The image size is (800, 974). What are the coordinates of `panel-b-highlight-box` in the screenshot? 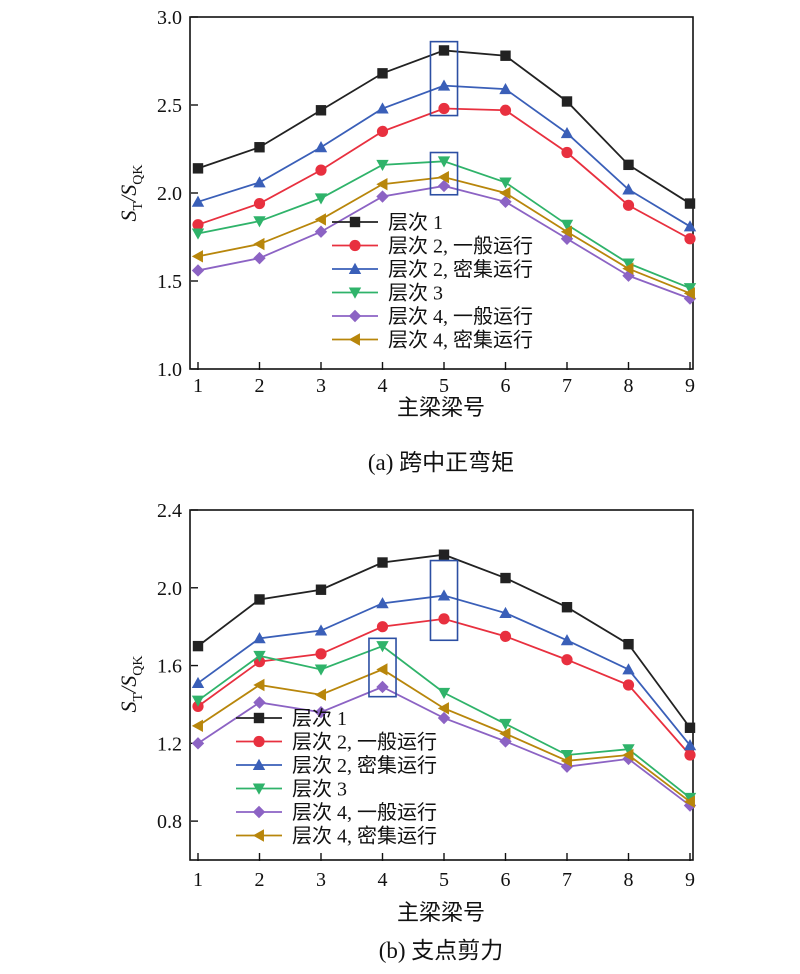 It's located at (382, 667).